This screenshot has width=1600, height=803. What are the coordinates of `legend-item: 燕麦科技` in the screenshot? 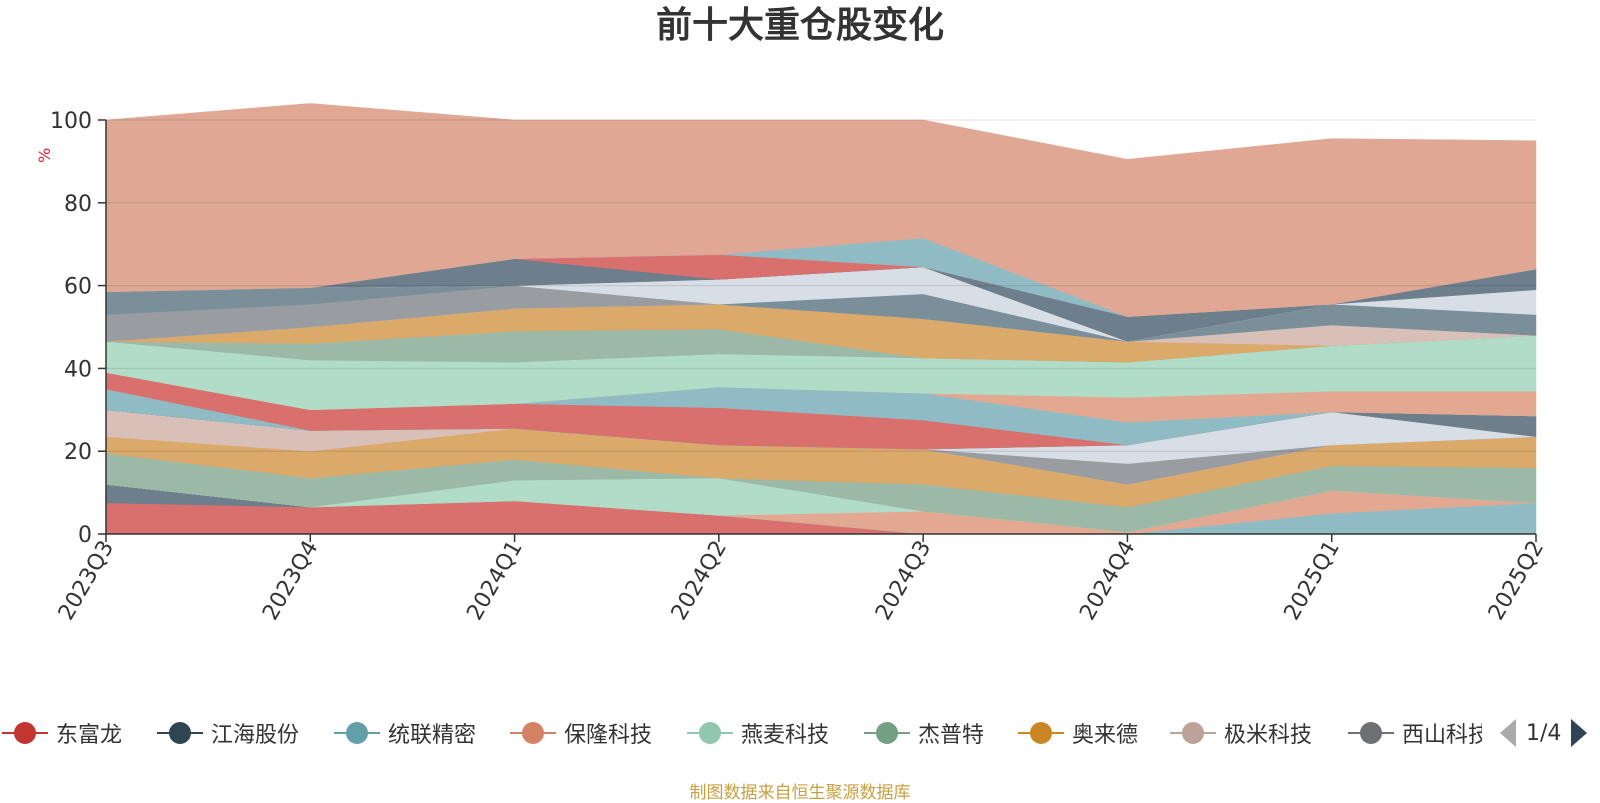 It's located at (757, 733).